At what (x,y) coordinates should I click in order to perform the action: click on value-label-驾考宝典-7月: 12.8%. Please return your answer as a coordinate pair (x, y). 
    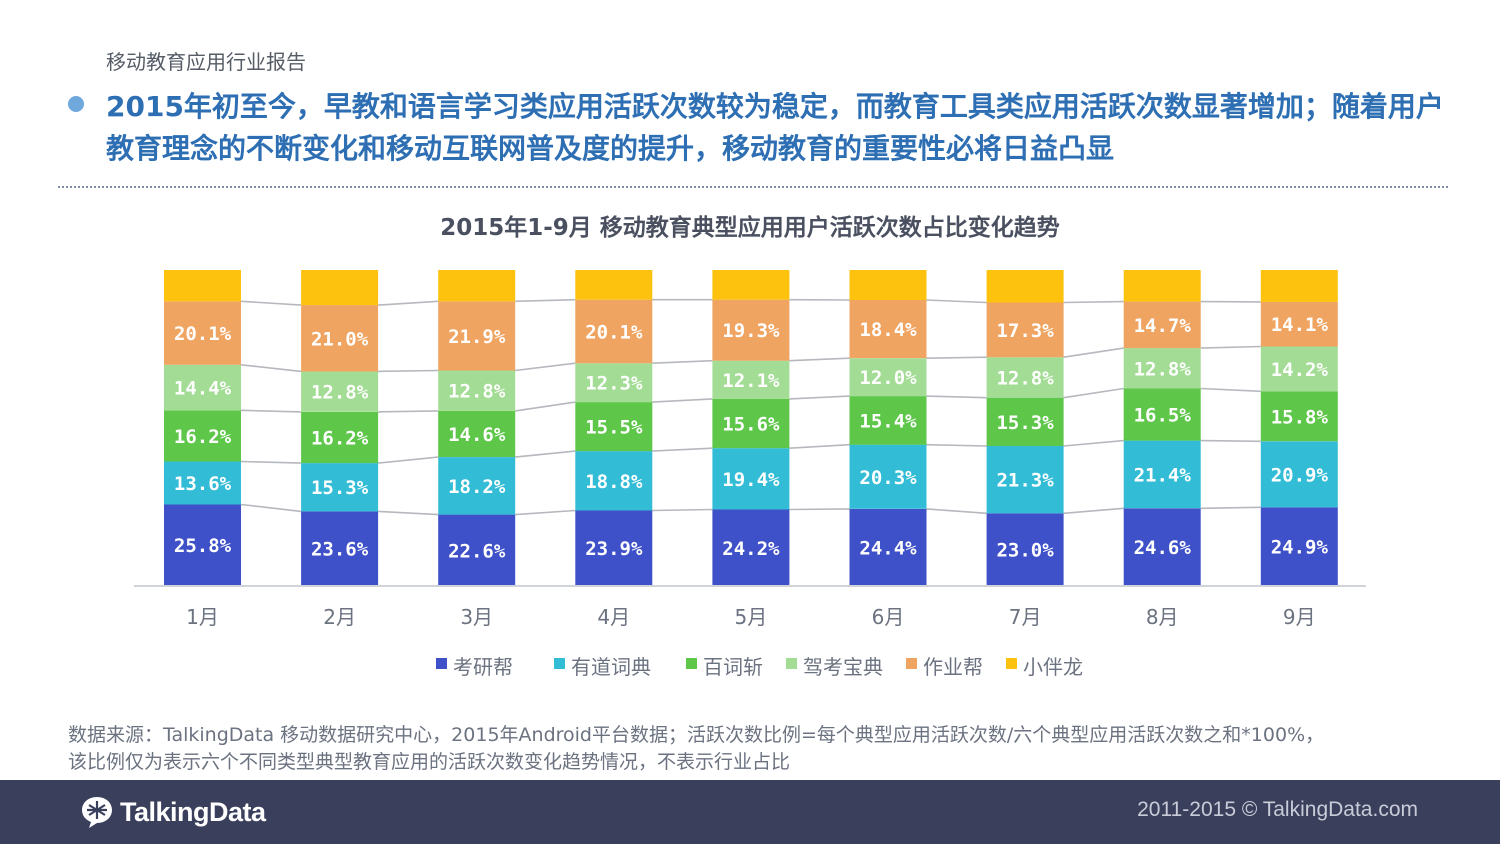
    Looking at the image, I should click on (1025, 378).